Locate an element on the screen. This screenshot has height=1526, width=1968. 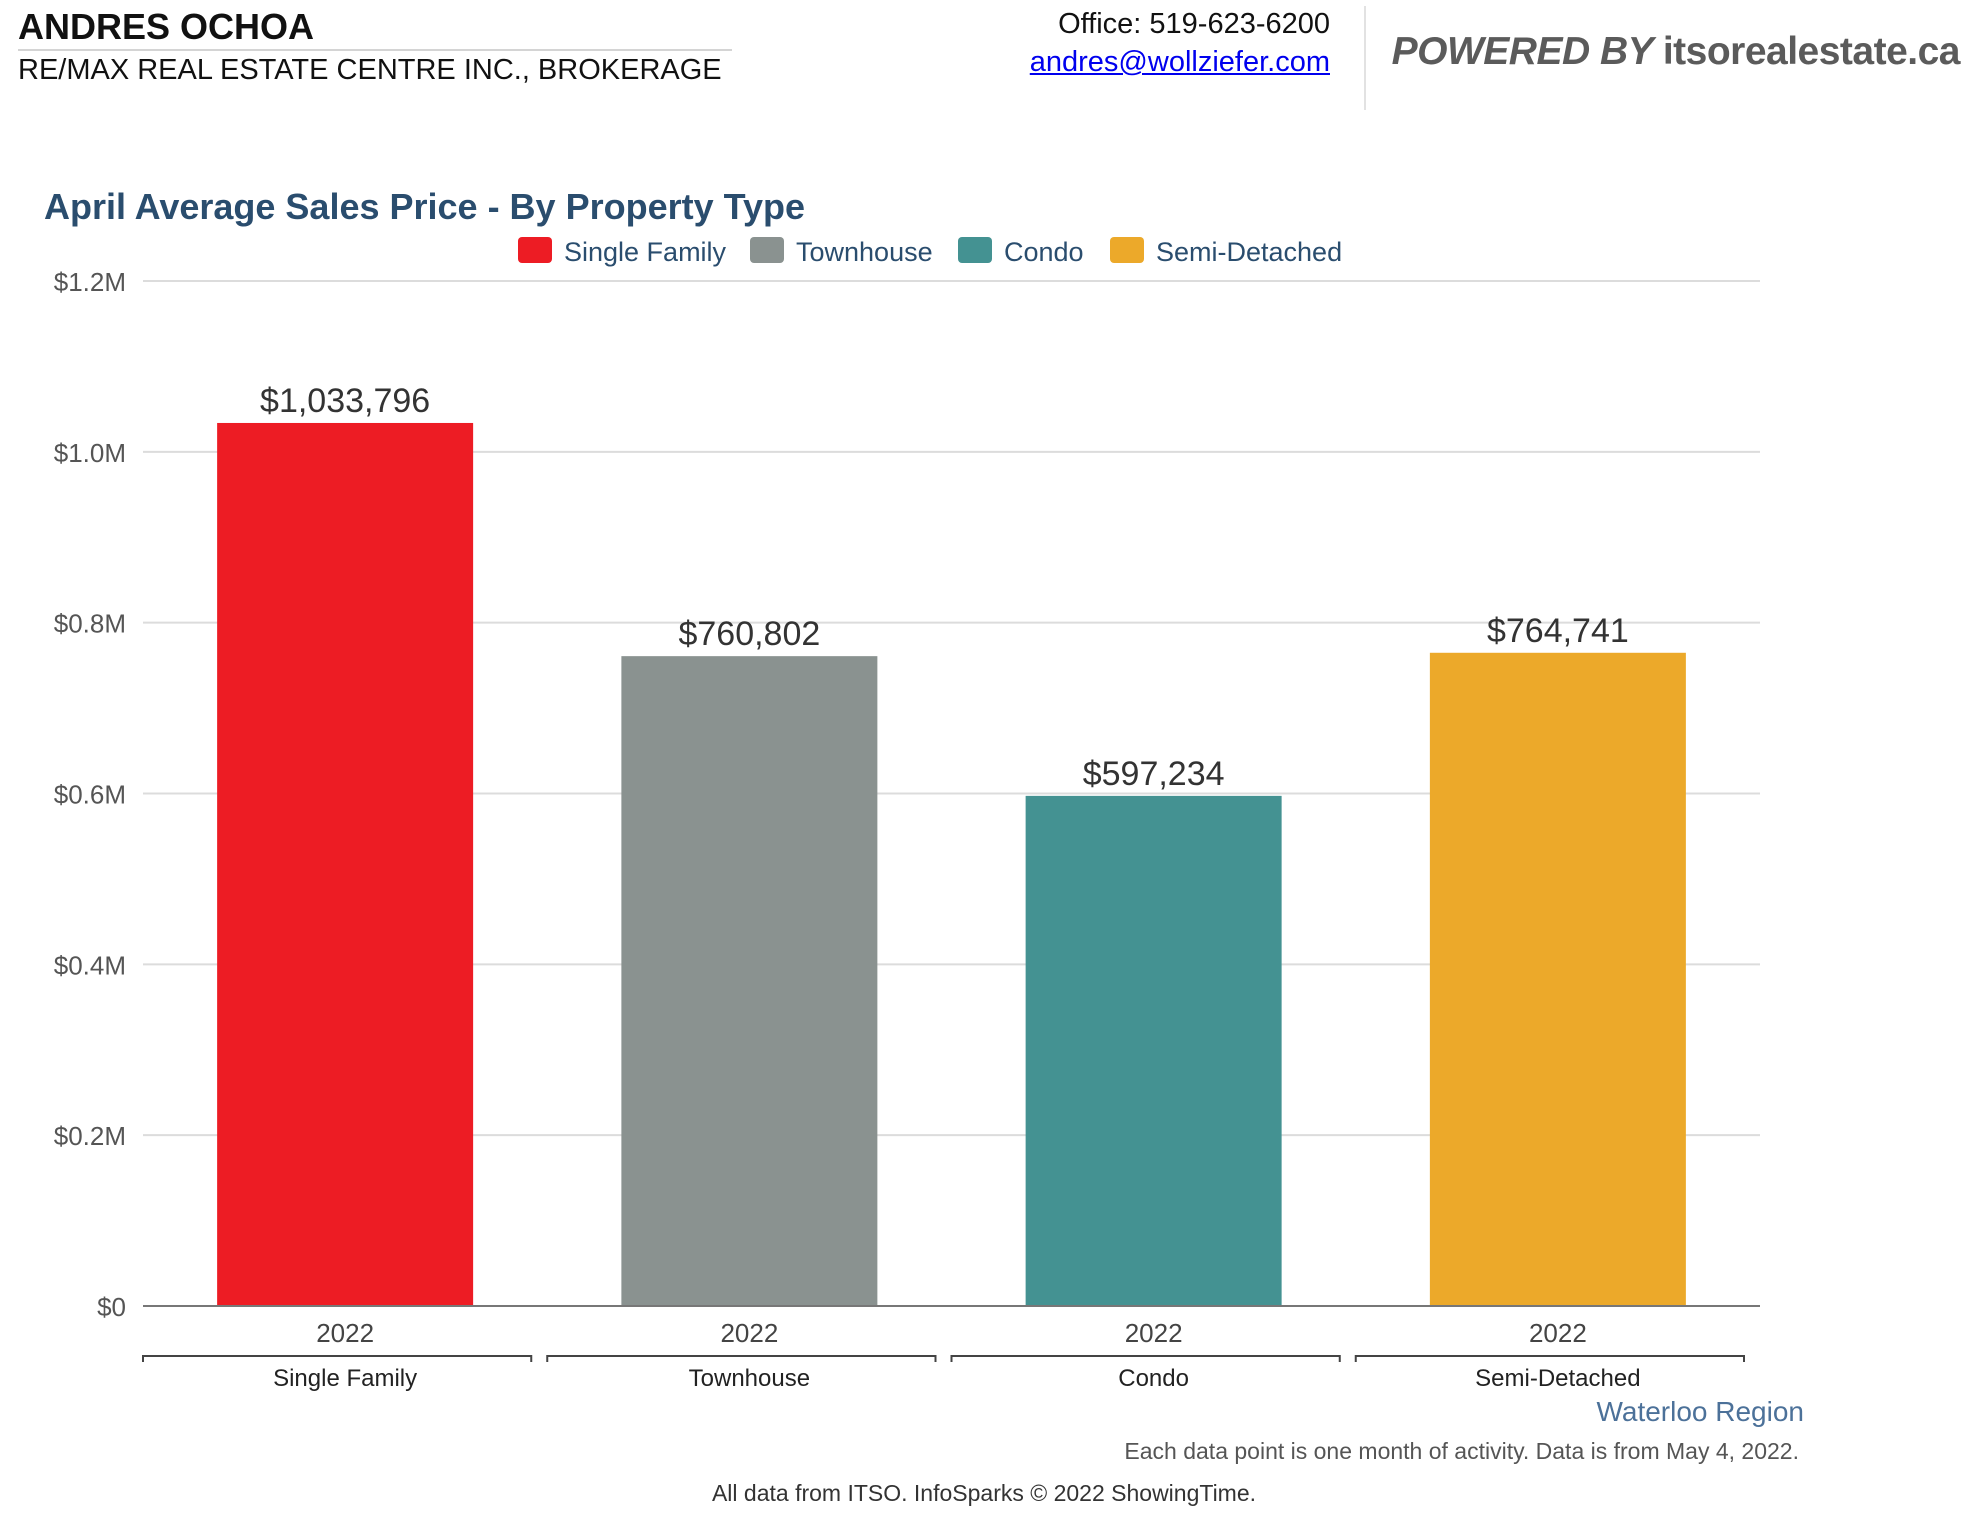
data-label: $1,033,796 is located at coordinates (345, 401).